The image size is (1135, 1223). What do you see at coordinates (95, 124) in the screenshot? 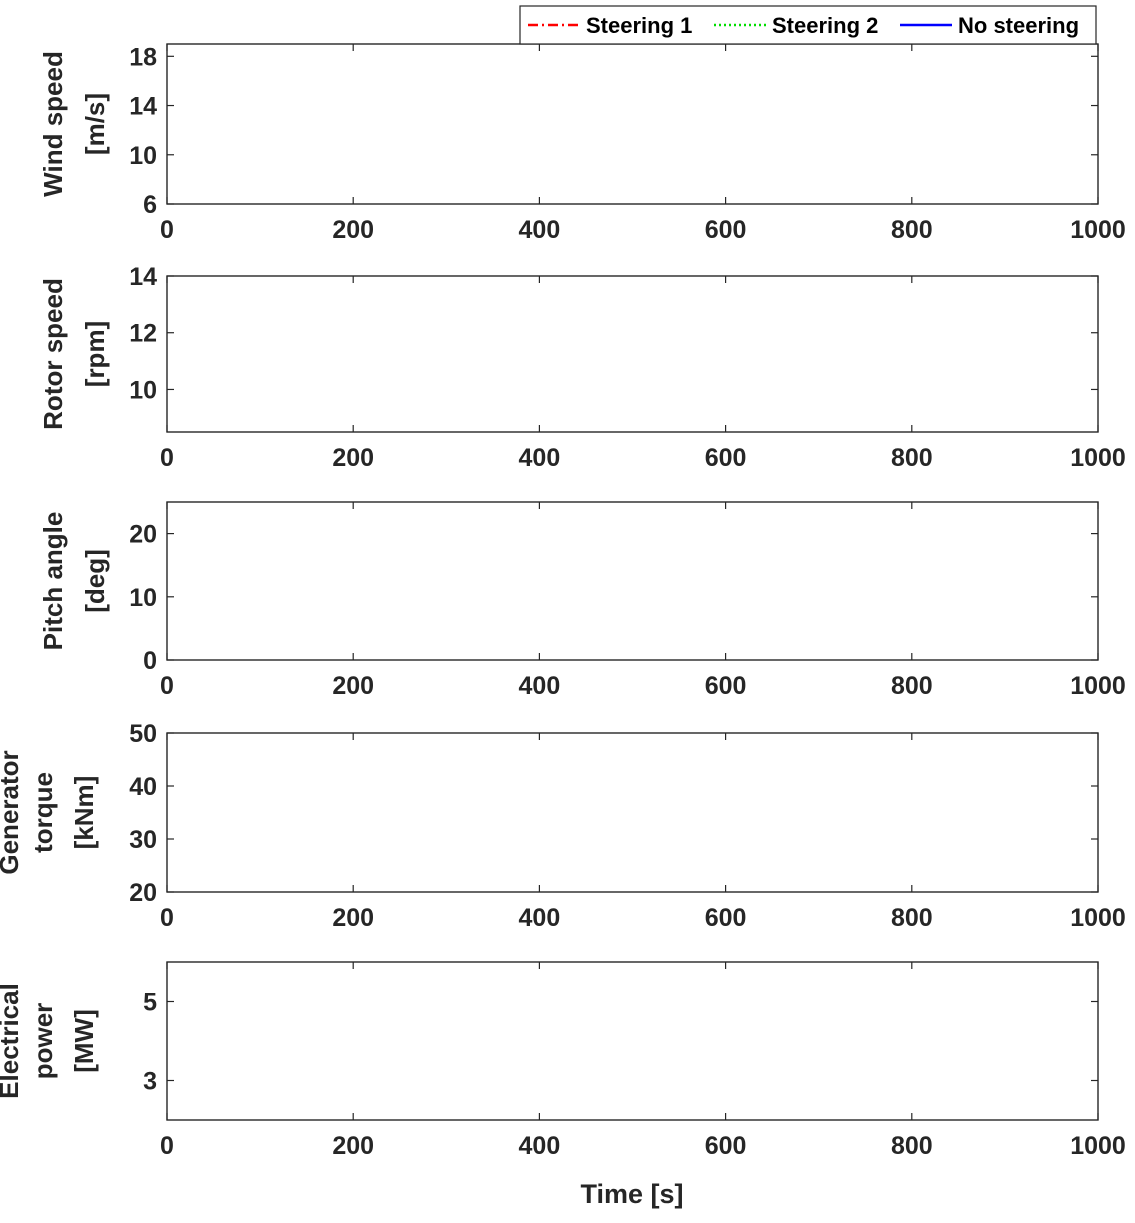
I see `y-axis-label-line: [m/s]` at bounding box center [95, 124].